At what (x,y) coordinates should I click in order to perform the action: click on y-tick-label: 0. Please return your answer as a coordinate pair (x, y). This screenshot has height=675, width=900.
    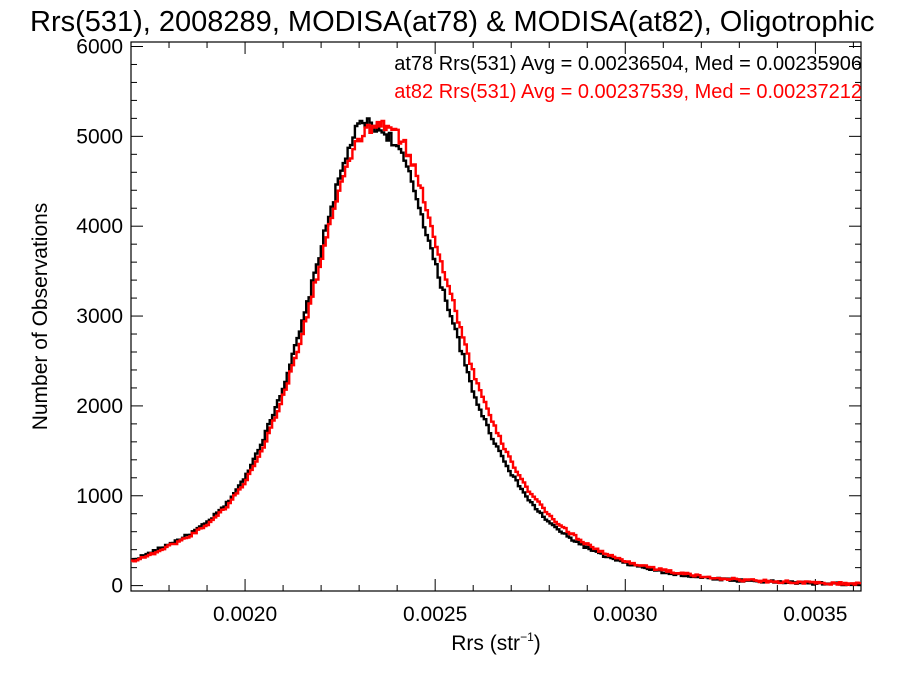
    Looking at the image, I should click on (117, 586).